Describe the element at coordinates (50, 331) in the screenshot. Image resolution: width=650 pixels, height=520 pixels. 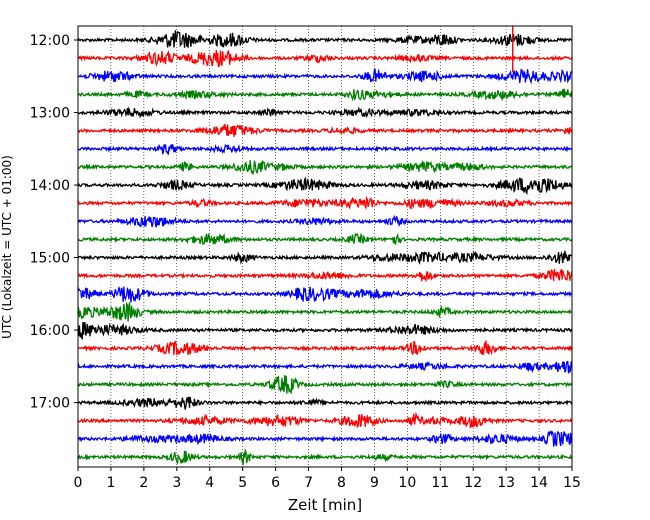
I see `y-tick-label: 16:00` at that location.